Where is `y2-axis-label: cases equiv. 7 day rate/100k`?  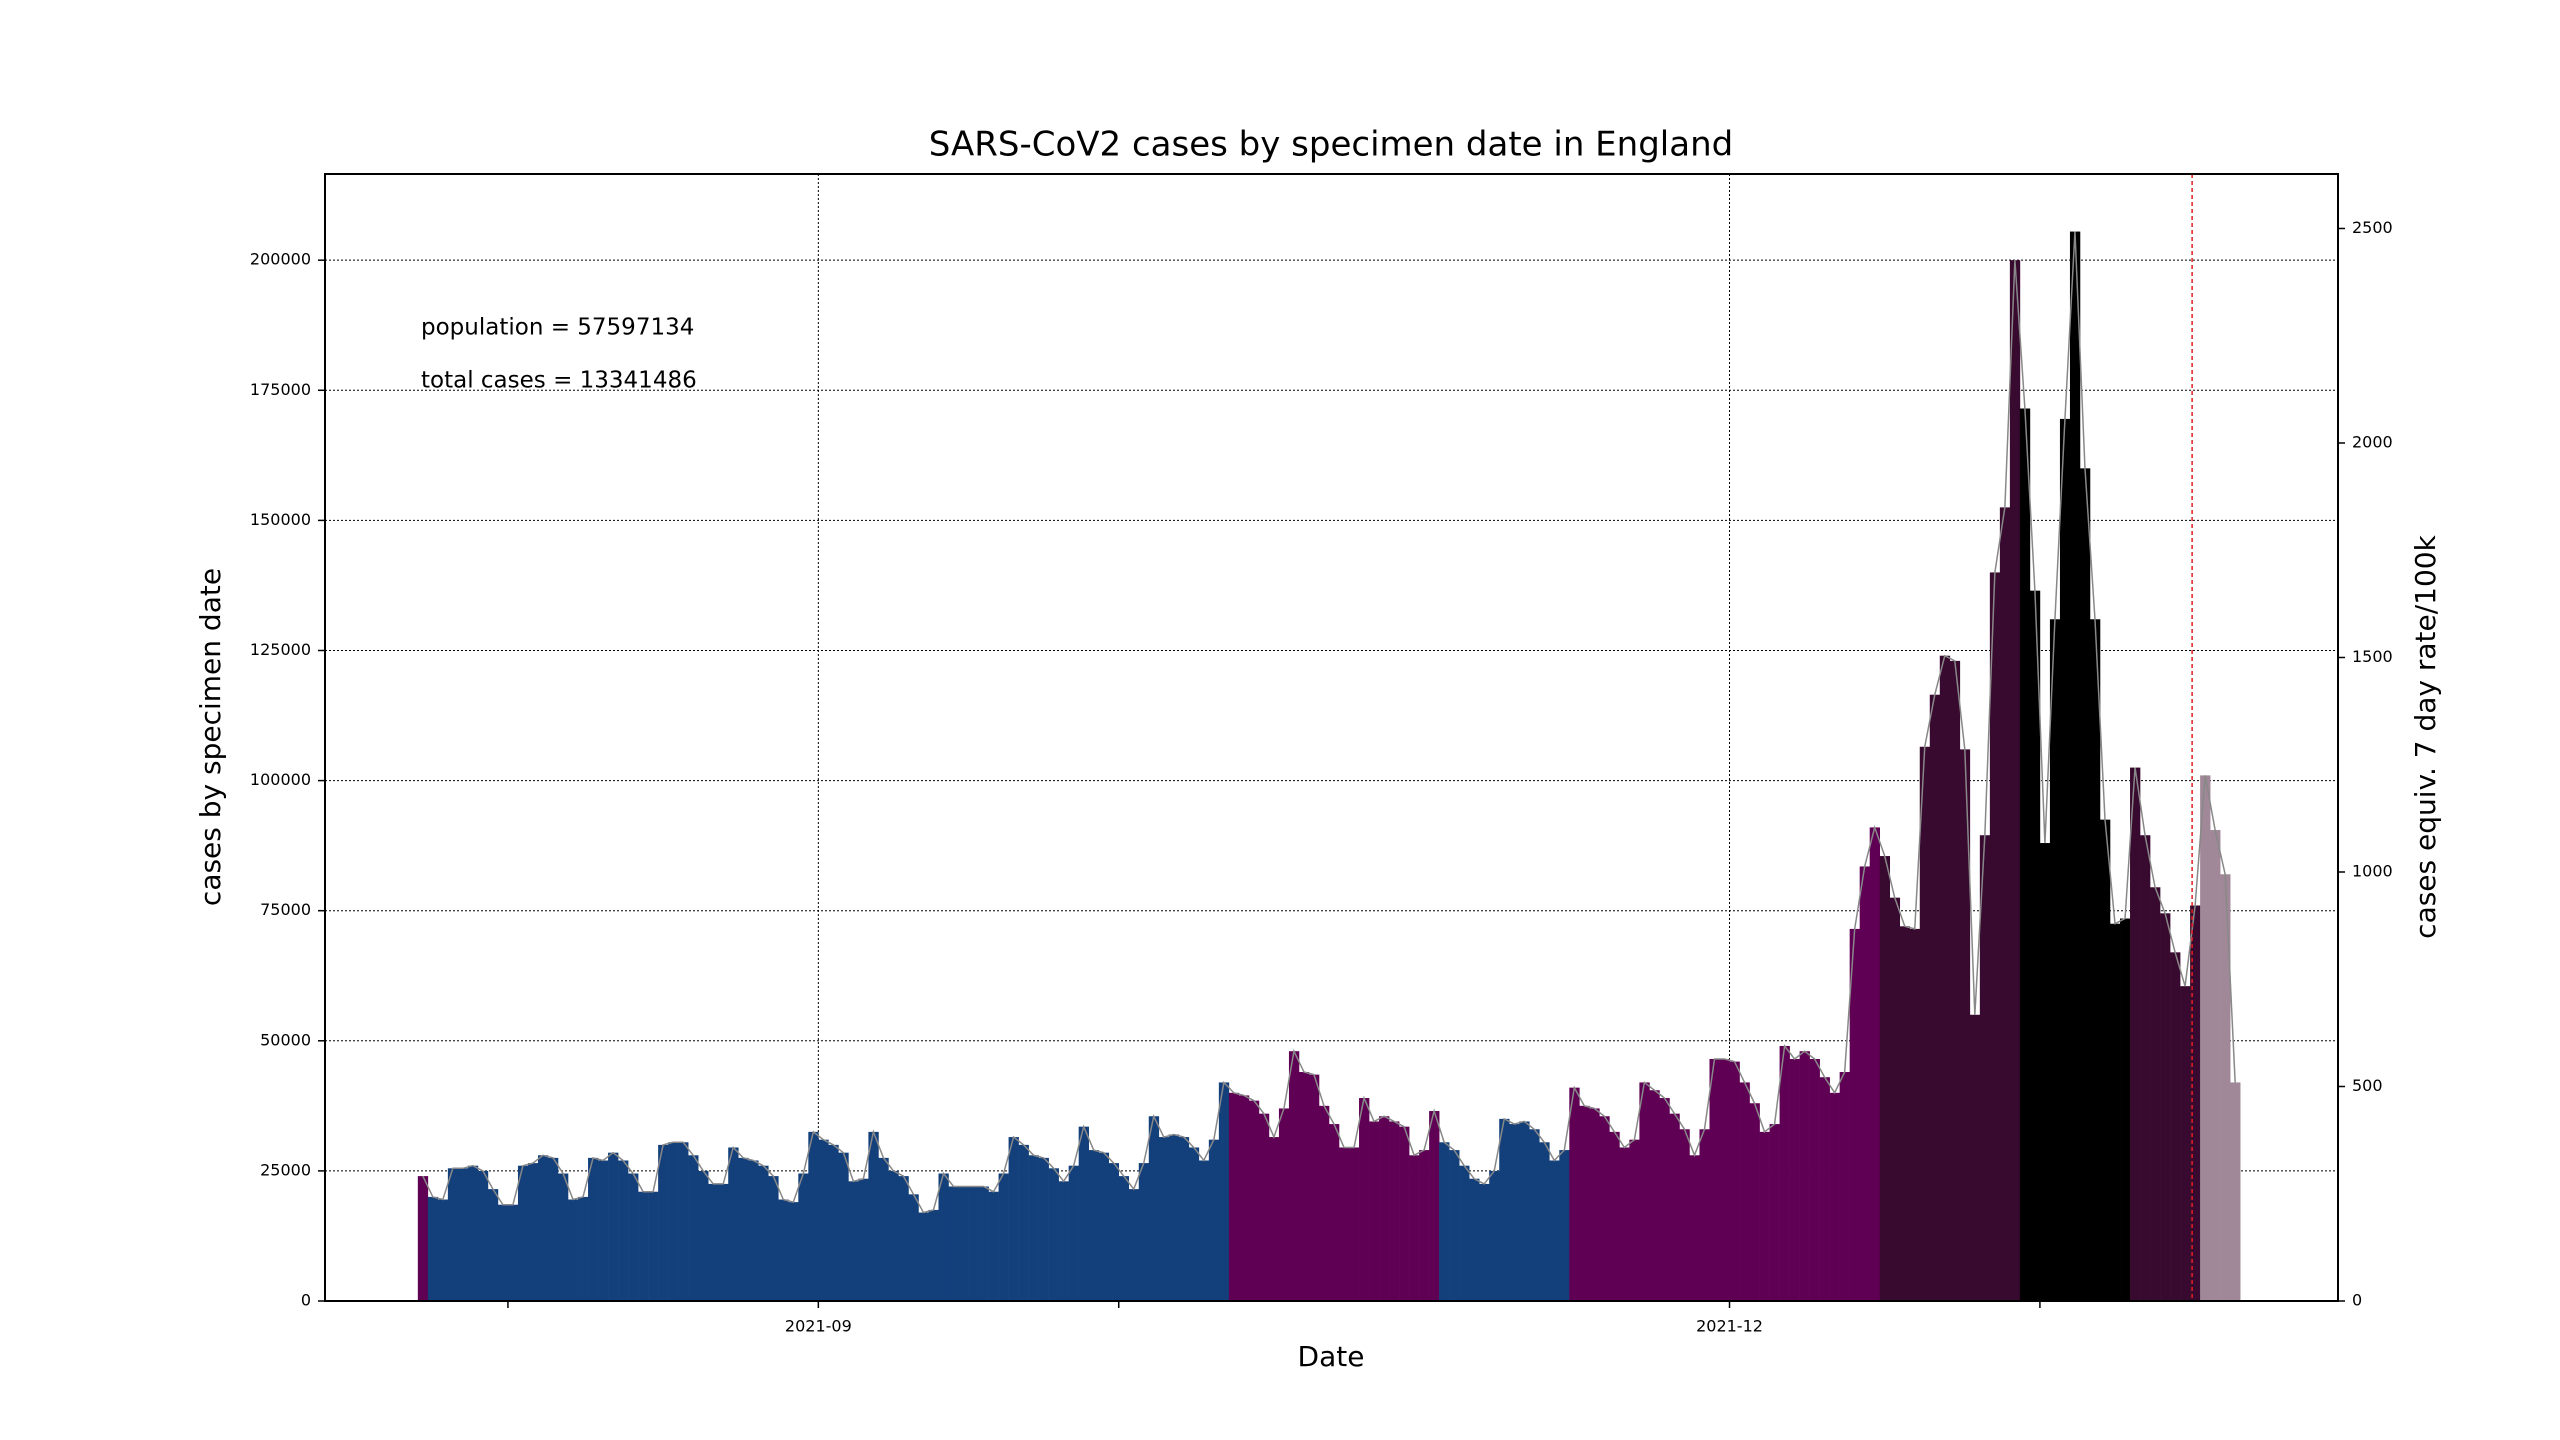 y2-axis-label: cases equiv. 7 day rate/100k is located at coordinates (2425, 736).